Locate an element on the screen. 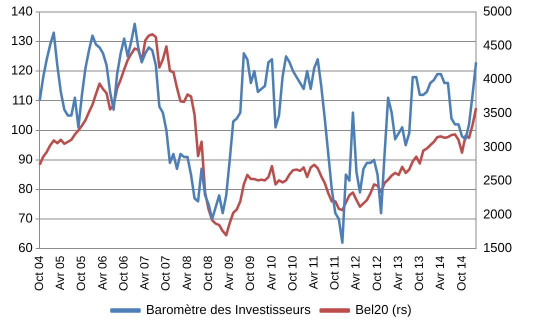 Image resolution: width=555 pixels, height=333 pixels. y2-tick-label: 3500 is located at coordinates (497, 112).